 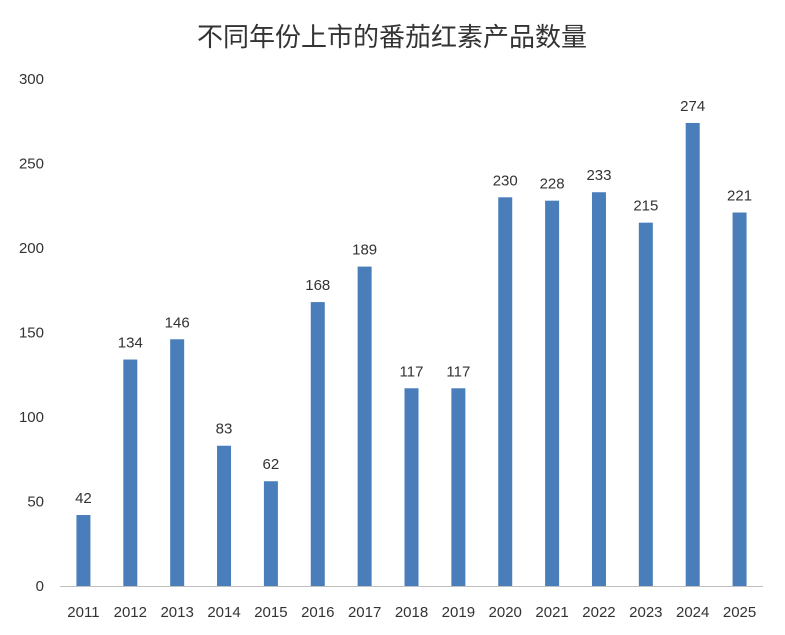 What do you see at coordinates (317, 285) in the screenshot?
I see `data-label: 168` at bounding box center [317, 285].